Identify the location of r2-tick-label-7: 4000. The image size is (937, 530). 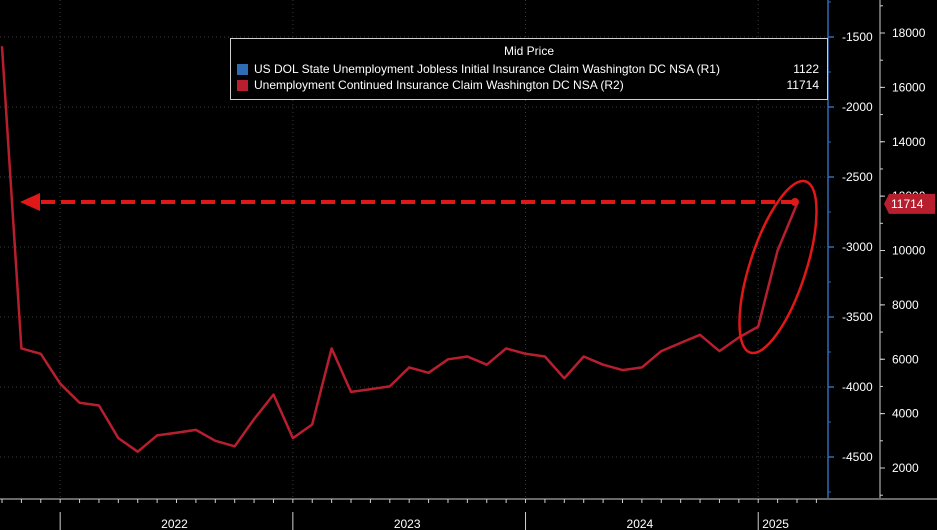
(905, 414).